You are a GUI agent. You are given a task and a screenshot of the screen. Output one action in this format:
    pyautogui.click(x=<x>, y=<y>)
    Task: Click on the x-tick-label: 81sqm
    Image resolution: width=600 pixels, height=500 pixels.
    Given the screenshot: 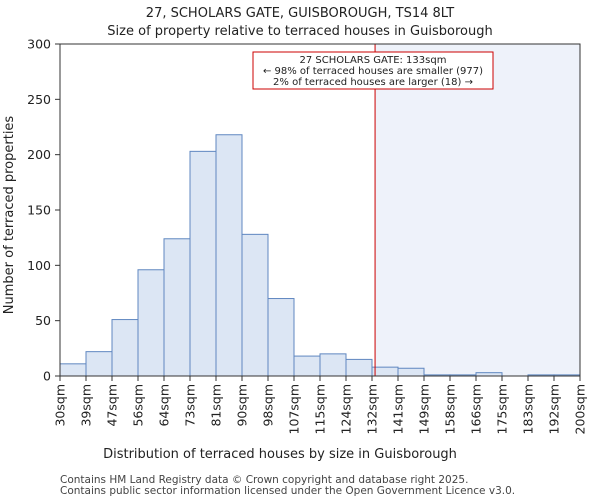 What is the action you would take?
    pyautogui.click(x=216, y=405)
    